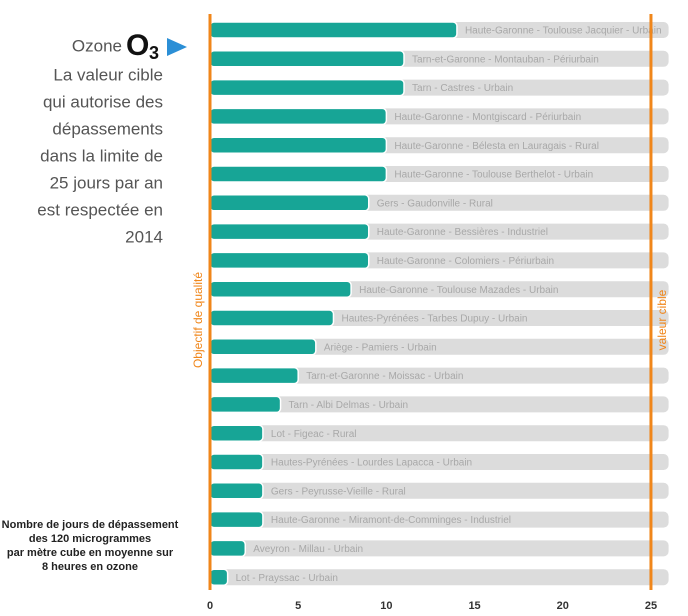 The height and width of the screenshot is (616, 688). What do you see at coordinates (144, 236) in the screenshot?
I see `subtitle-line: 2014` at bounding box center [144, 236].